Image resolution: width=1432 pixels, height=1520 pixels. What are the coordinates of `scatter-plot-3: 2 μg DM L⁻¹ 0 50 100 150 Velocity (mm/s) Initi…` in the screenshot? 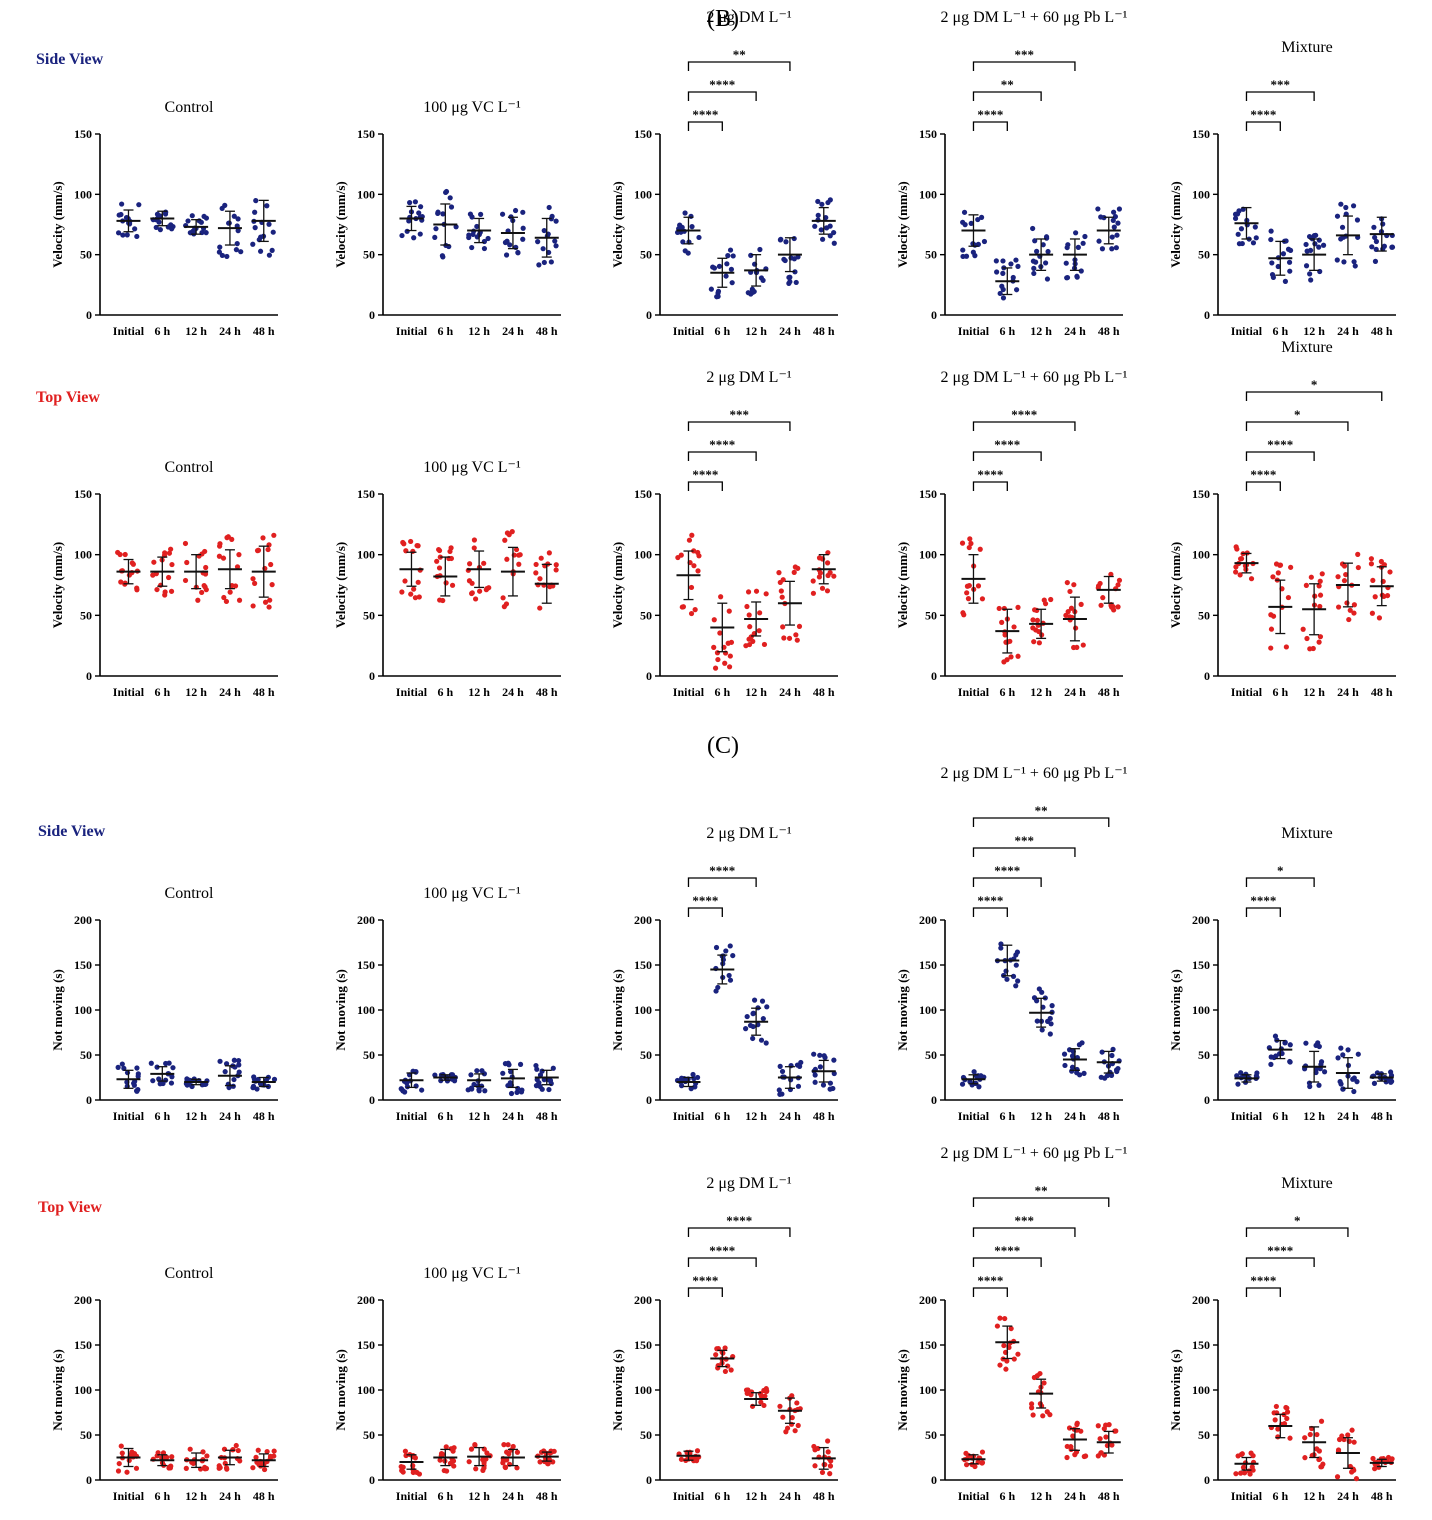 It's located at (724, 173).